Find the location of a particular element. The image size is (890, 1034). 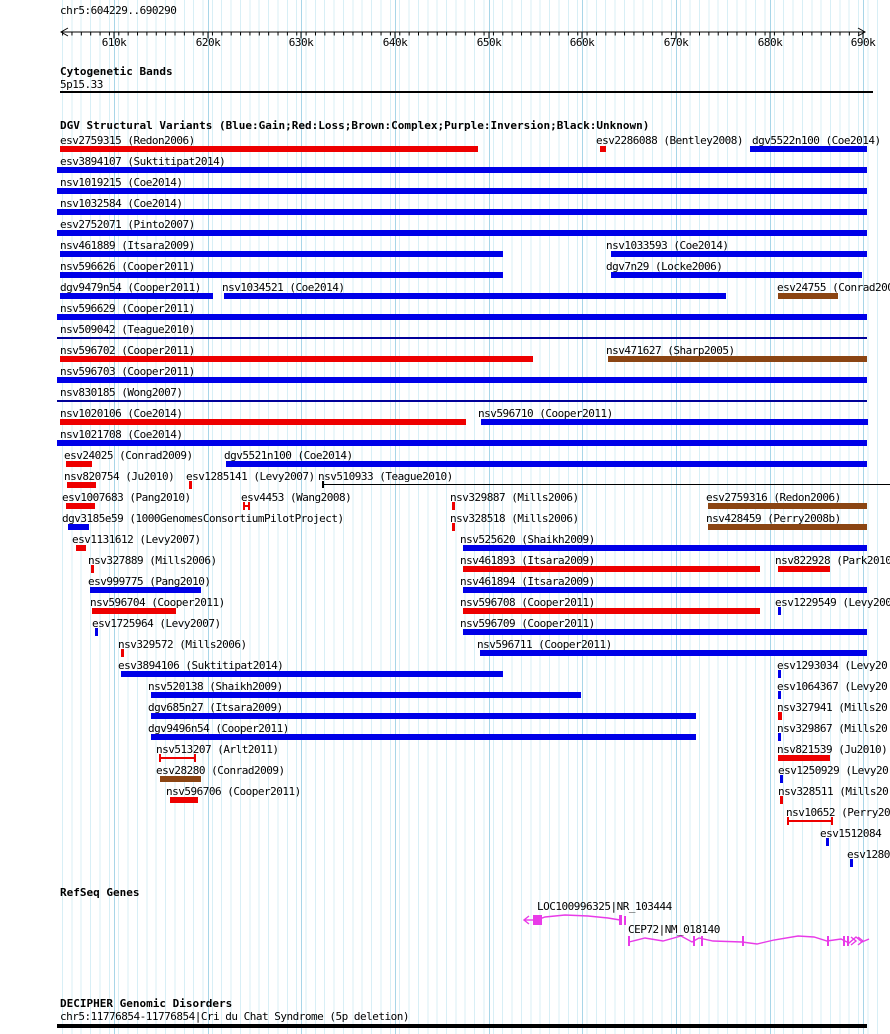

variant-label: dgv5521n100 (Coe2014) is located at coordinates (288, 455).